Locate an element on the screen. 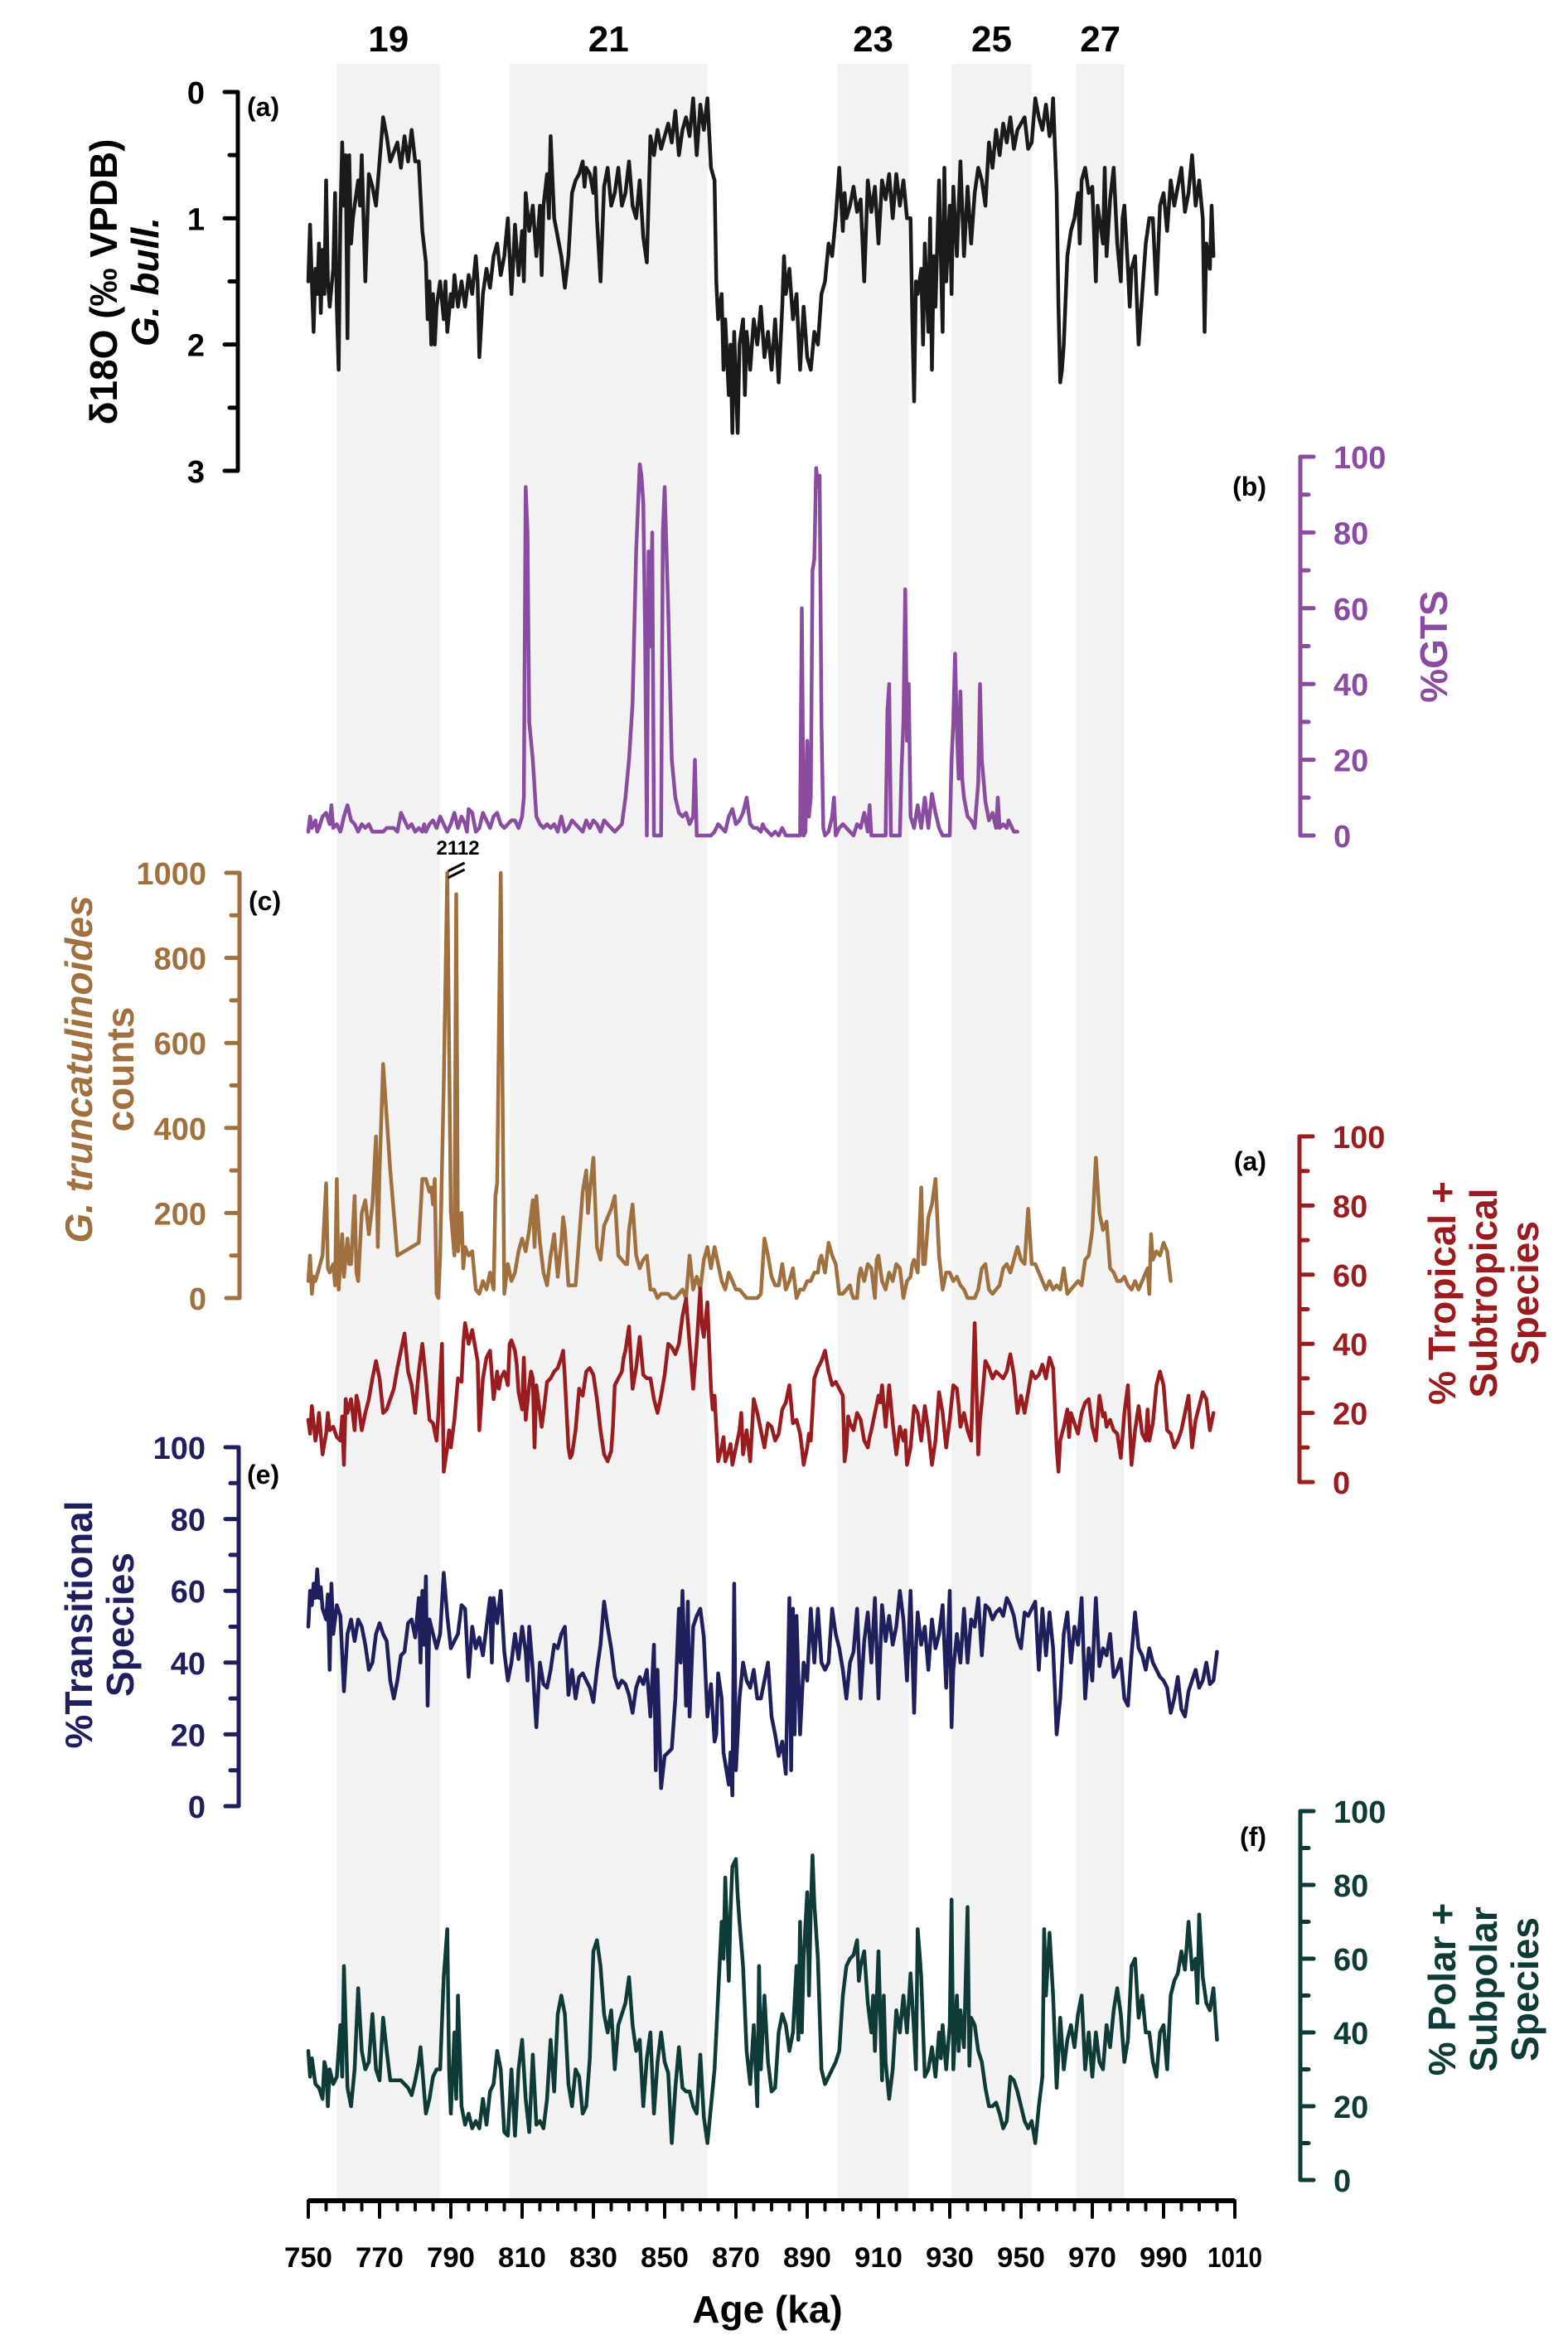 The width and height of the screenshot is (1568, 2335). series-line-b is located at coordinates (662, 650).